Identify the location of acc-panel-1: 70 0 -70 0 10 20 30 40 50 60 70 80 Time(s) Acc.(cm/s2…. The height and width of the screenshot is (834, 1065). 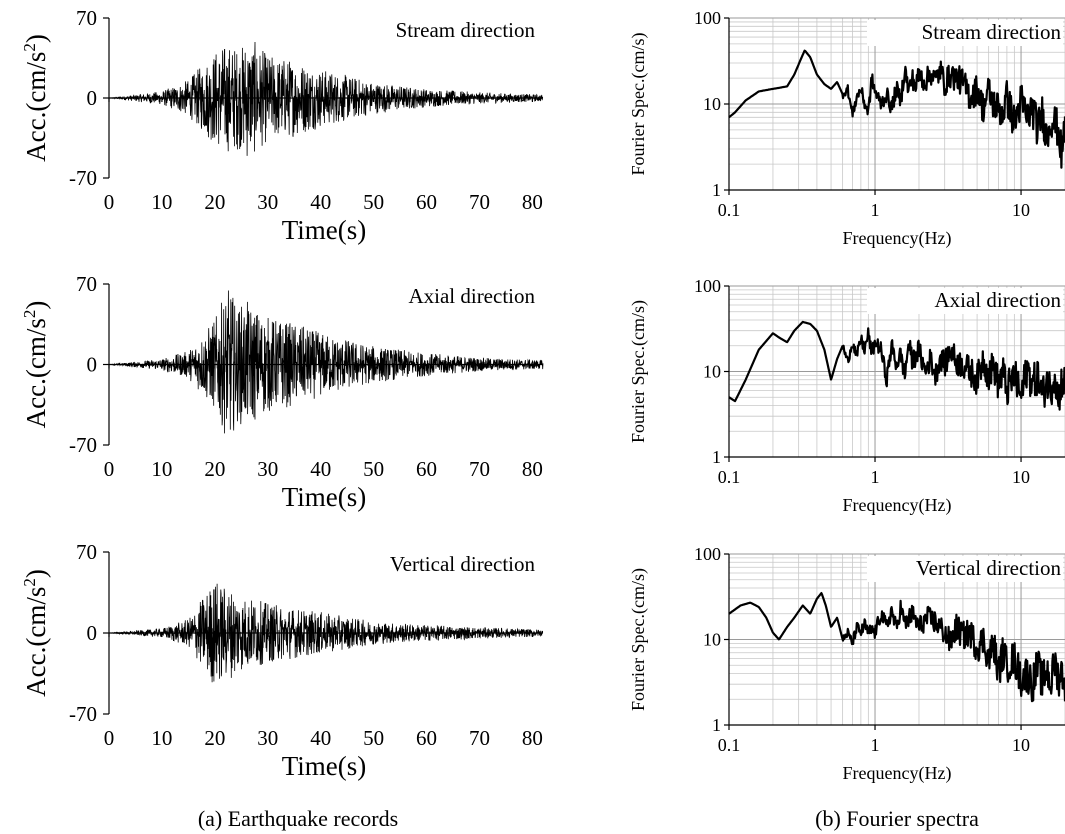
(282, 125).